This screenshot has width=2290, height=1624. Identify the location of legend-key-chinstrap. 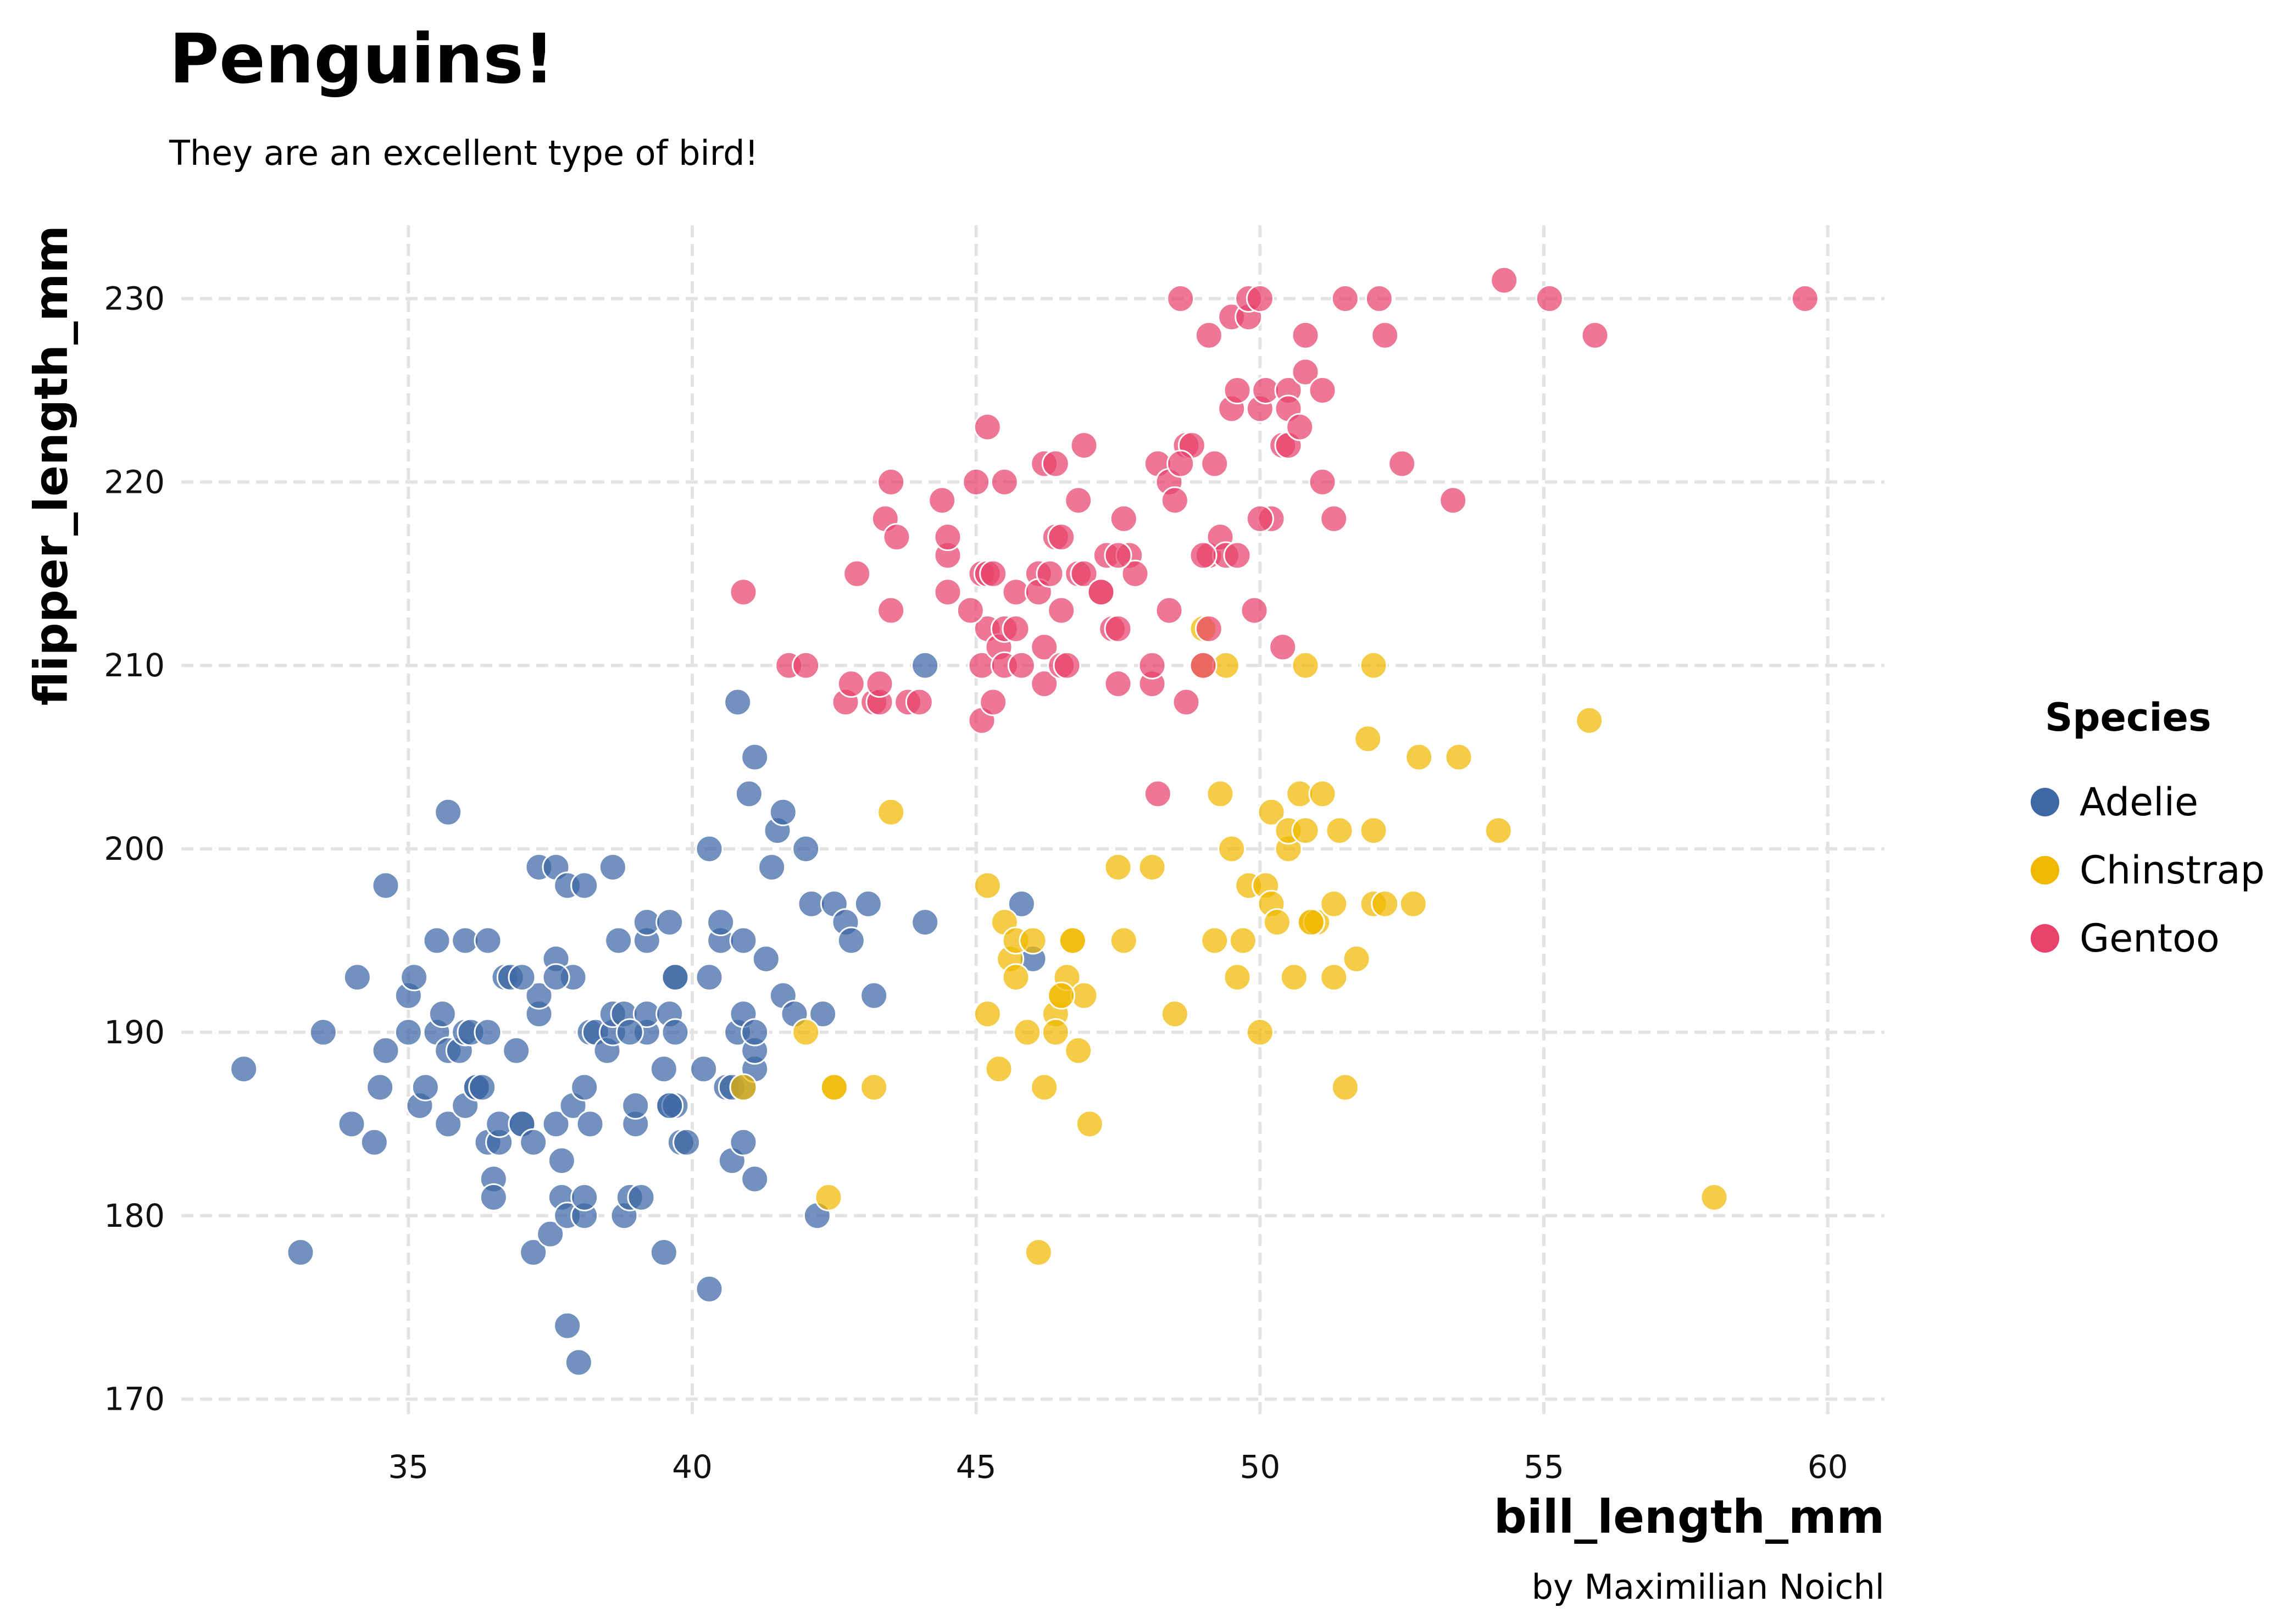
(2045, 870).